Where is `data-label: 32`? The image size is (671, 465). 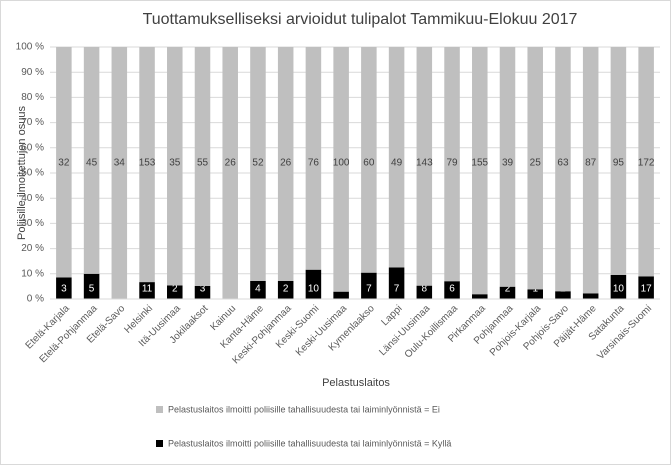 data-label: 32 is located at coordinates (64, 163).